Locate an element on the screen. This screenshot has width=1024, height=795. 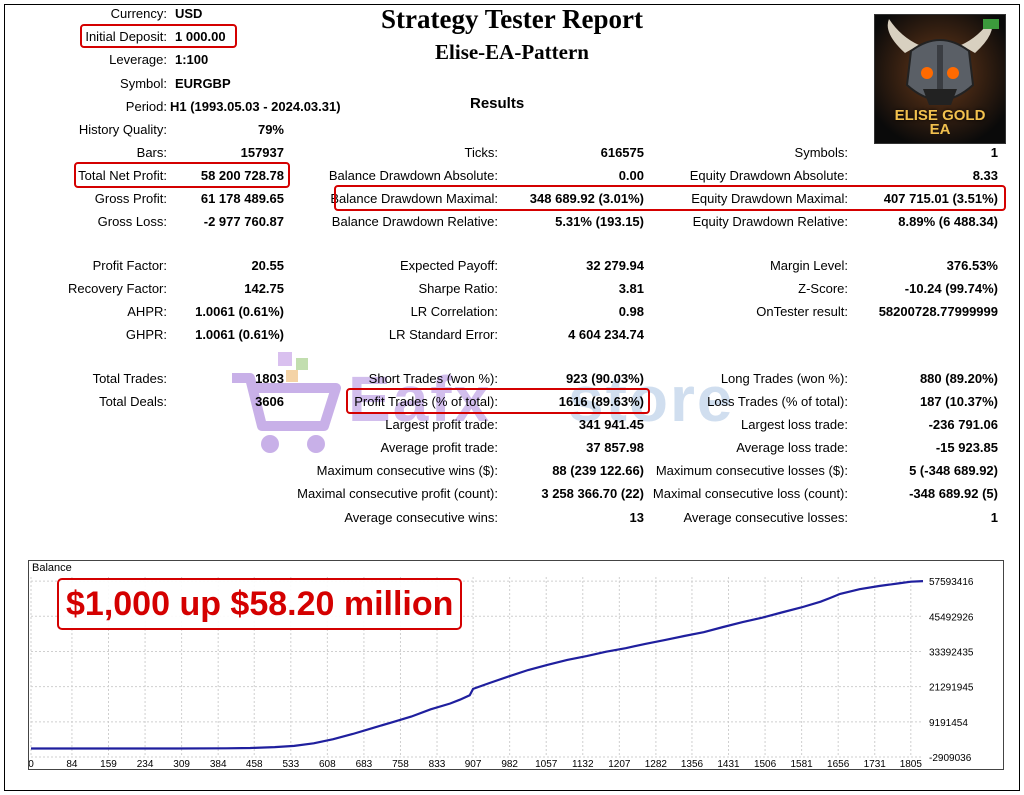
ticks-label: Ticks: is located at coordinates (481, 152).